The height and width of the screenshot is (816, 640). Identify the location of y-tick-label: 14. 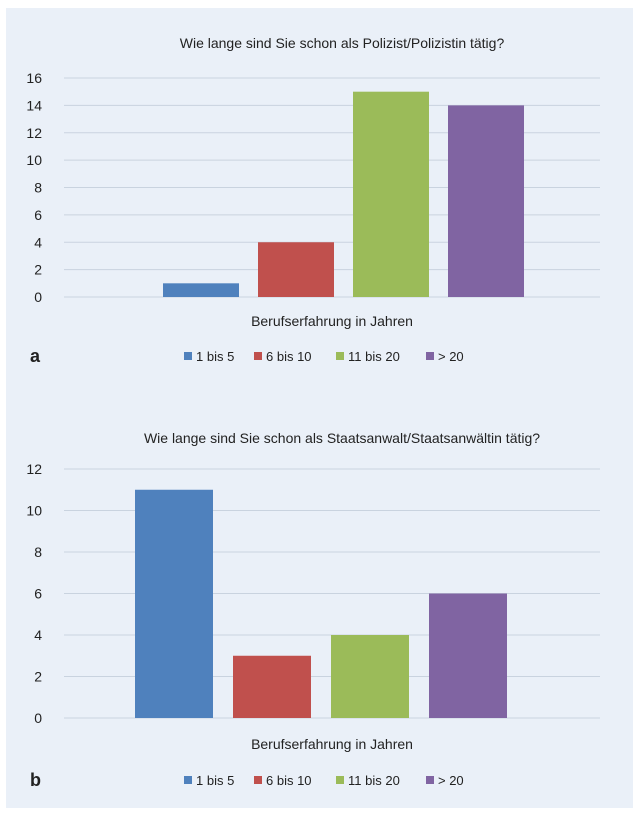
(34, 105).